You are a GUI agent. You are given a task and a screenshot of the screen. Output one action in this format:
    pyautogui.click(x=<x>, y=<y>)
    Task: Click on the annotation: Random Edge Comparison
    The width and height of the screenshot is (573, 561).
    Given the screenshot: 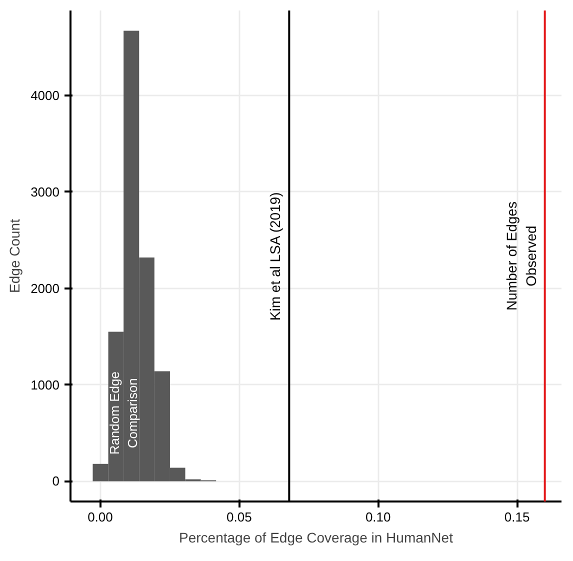 What is the action you would take?
    pyautogui.click(x=123, y=413)
    